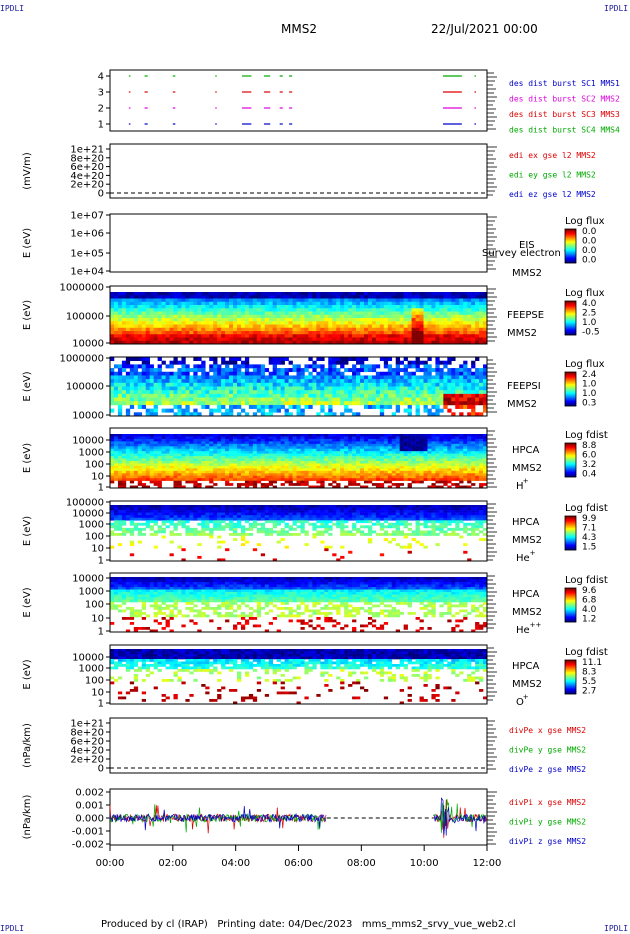 Image resolution: width=630 pixels, height=934 pixels. I want to click on edi-ylabel: (mV/m), so click(27, 171).